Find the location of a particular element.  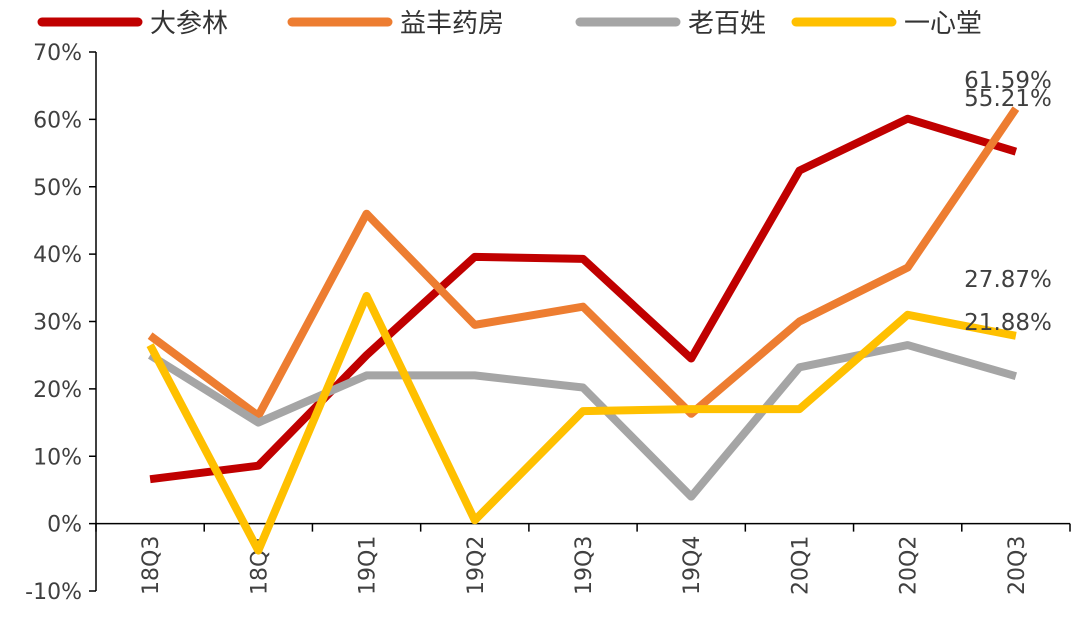

y-tick-label: 70% is located at coordinates (57, 53).